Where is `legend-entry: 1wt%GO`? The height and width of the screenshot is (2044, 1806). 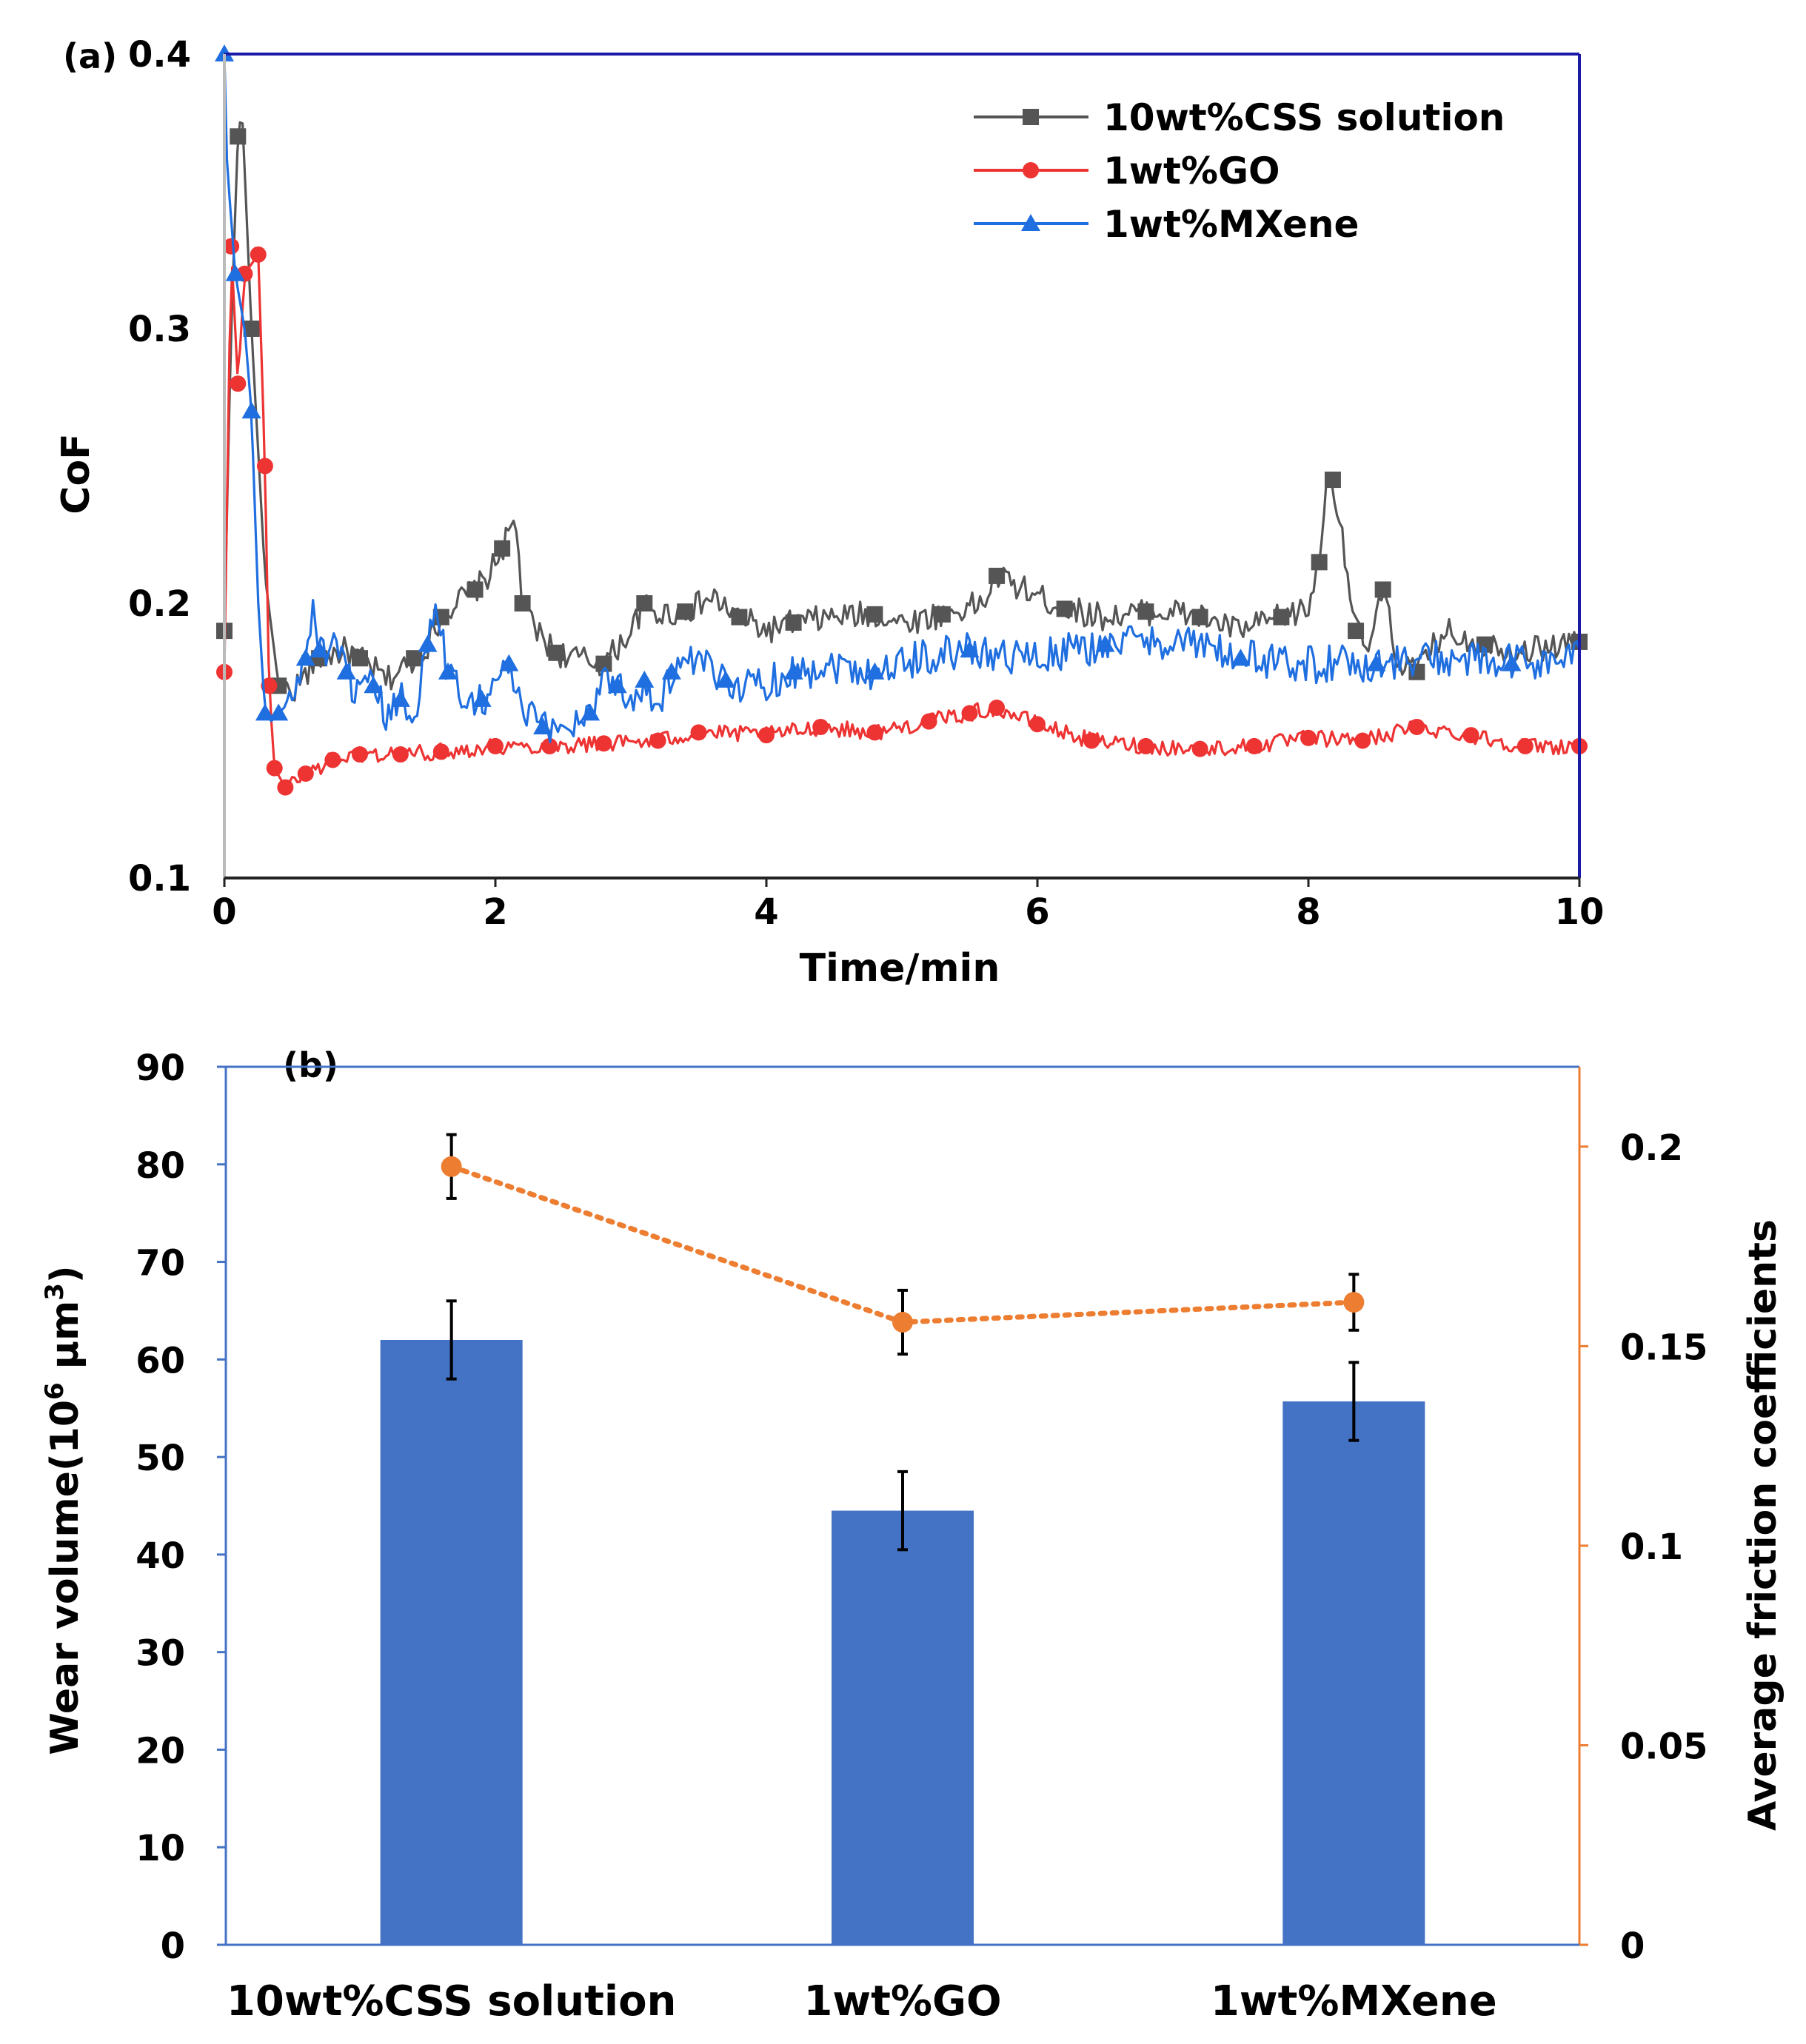
legend-entry: 1wt%GO is located at coordinates (1191, 171).